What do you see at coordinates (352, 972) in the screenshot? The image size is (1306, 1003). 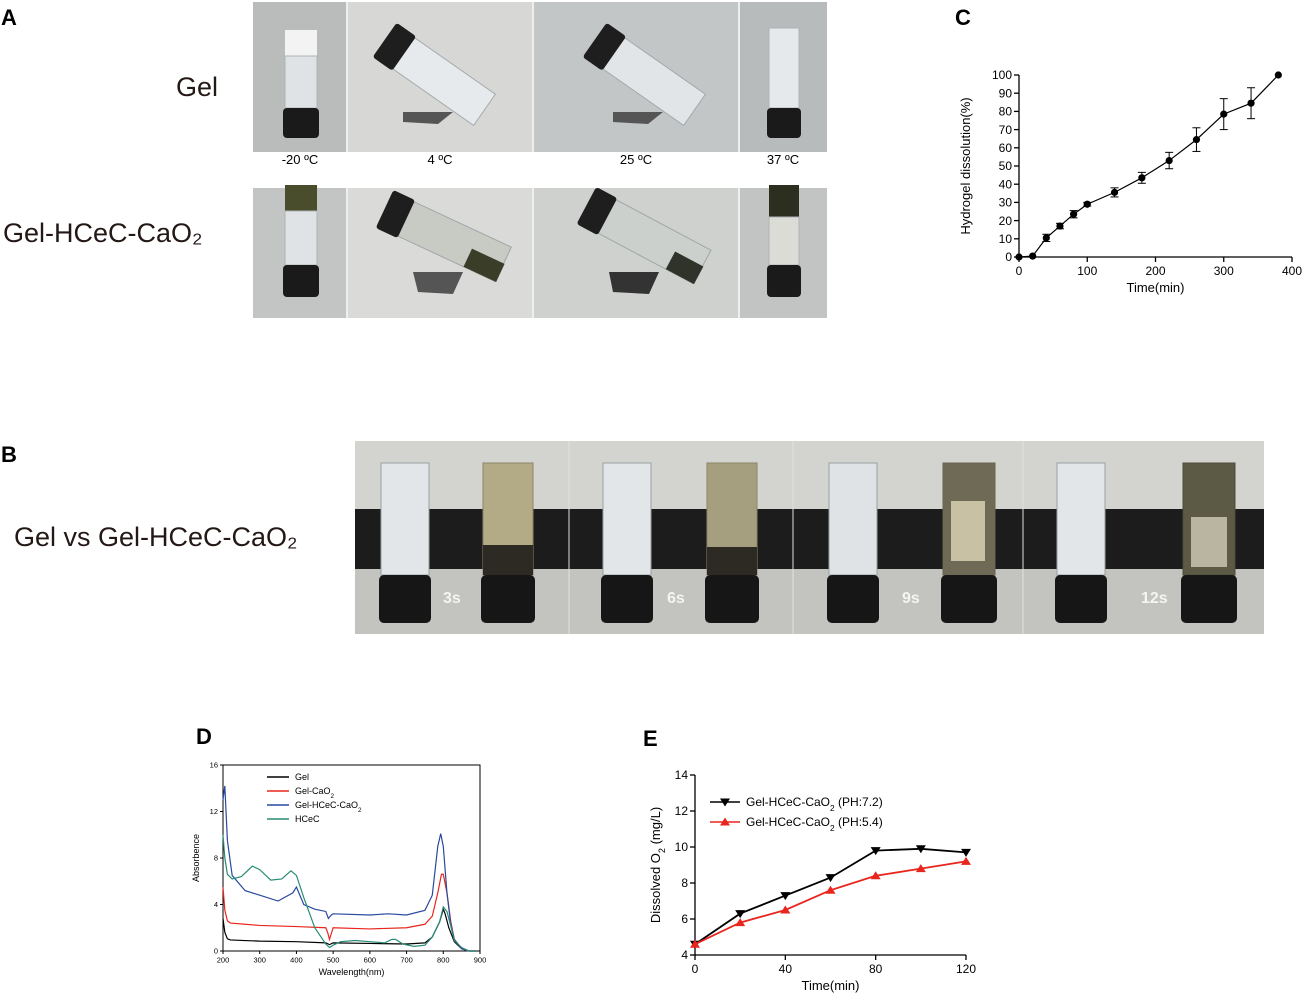 I see `x-axis-label: Wavelength(nm)` at bounding box center [352, 972].